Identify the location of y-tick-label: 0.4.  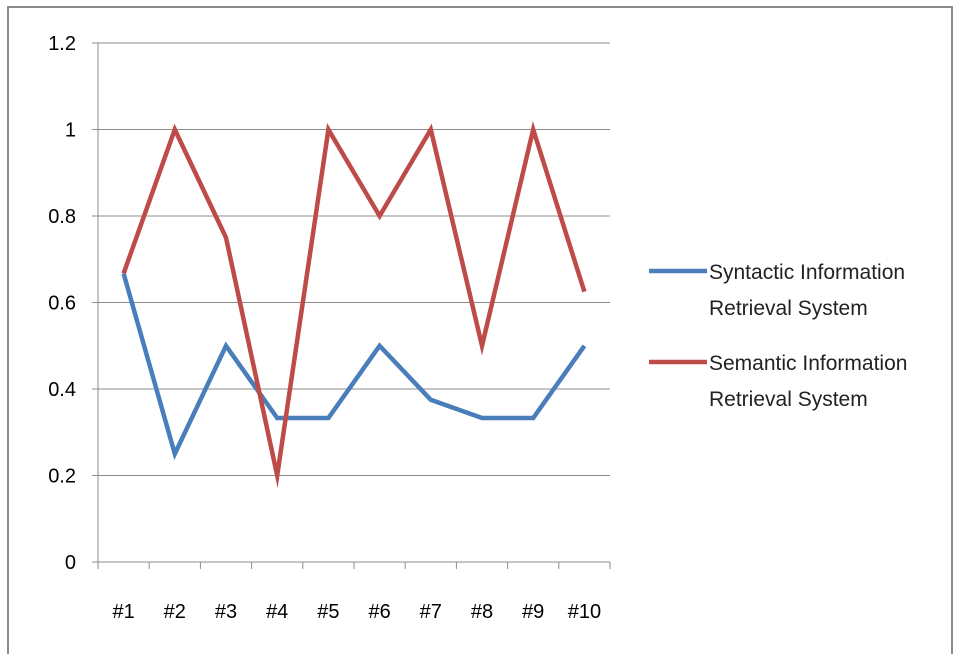
(62, 390).